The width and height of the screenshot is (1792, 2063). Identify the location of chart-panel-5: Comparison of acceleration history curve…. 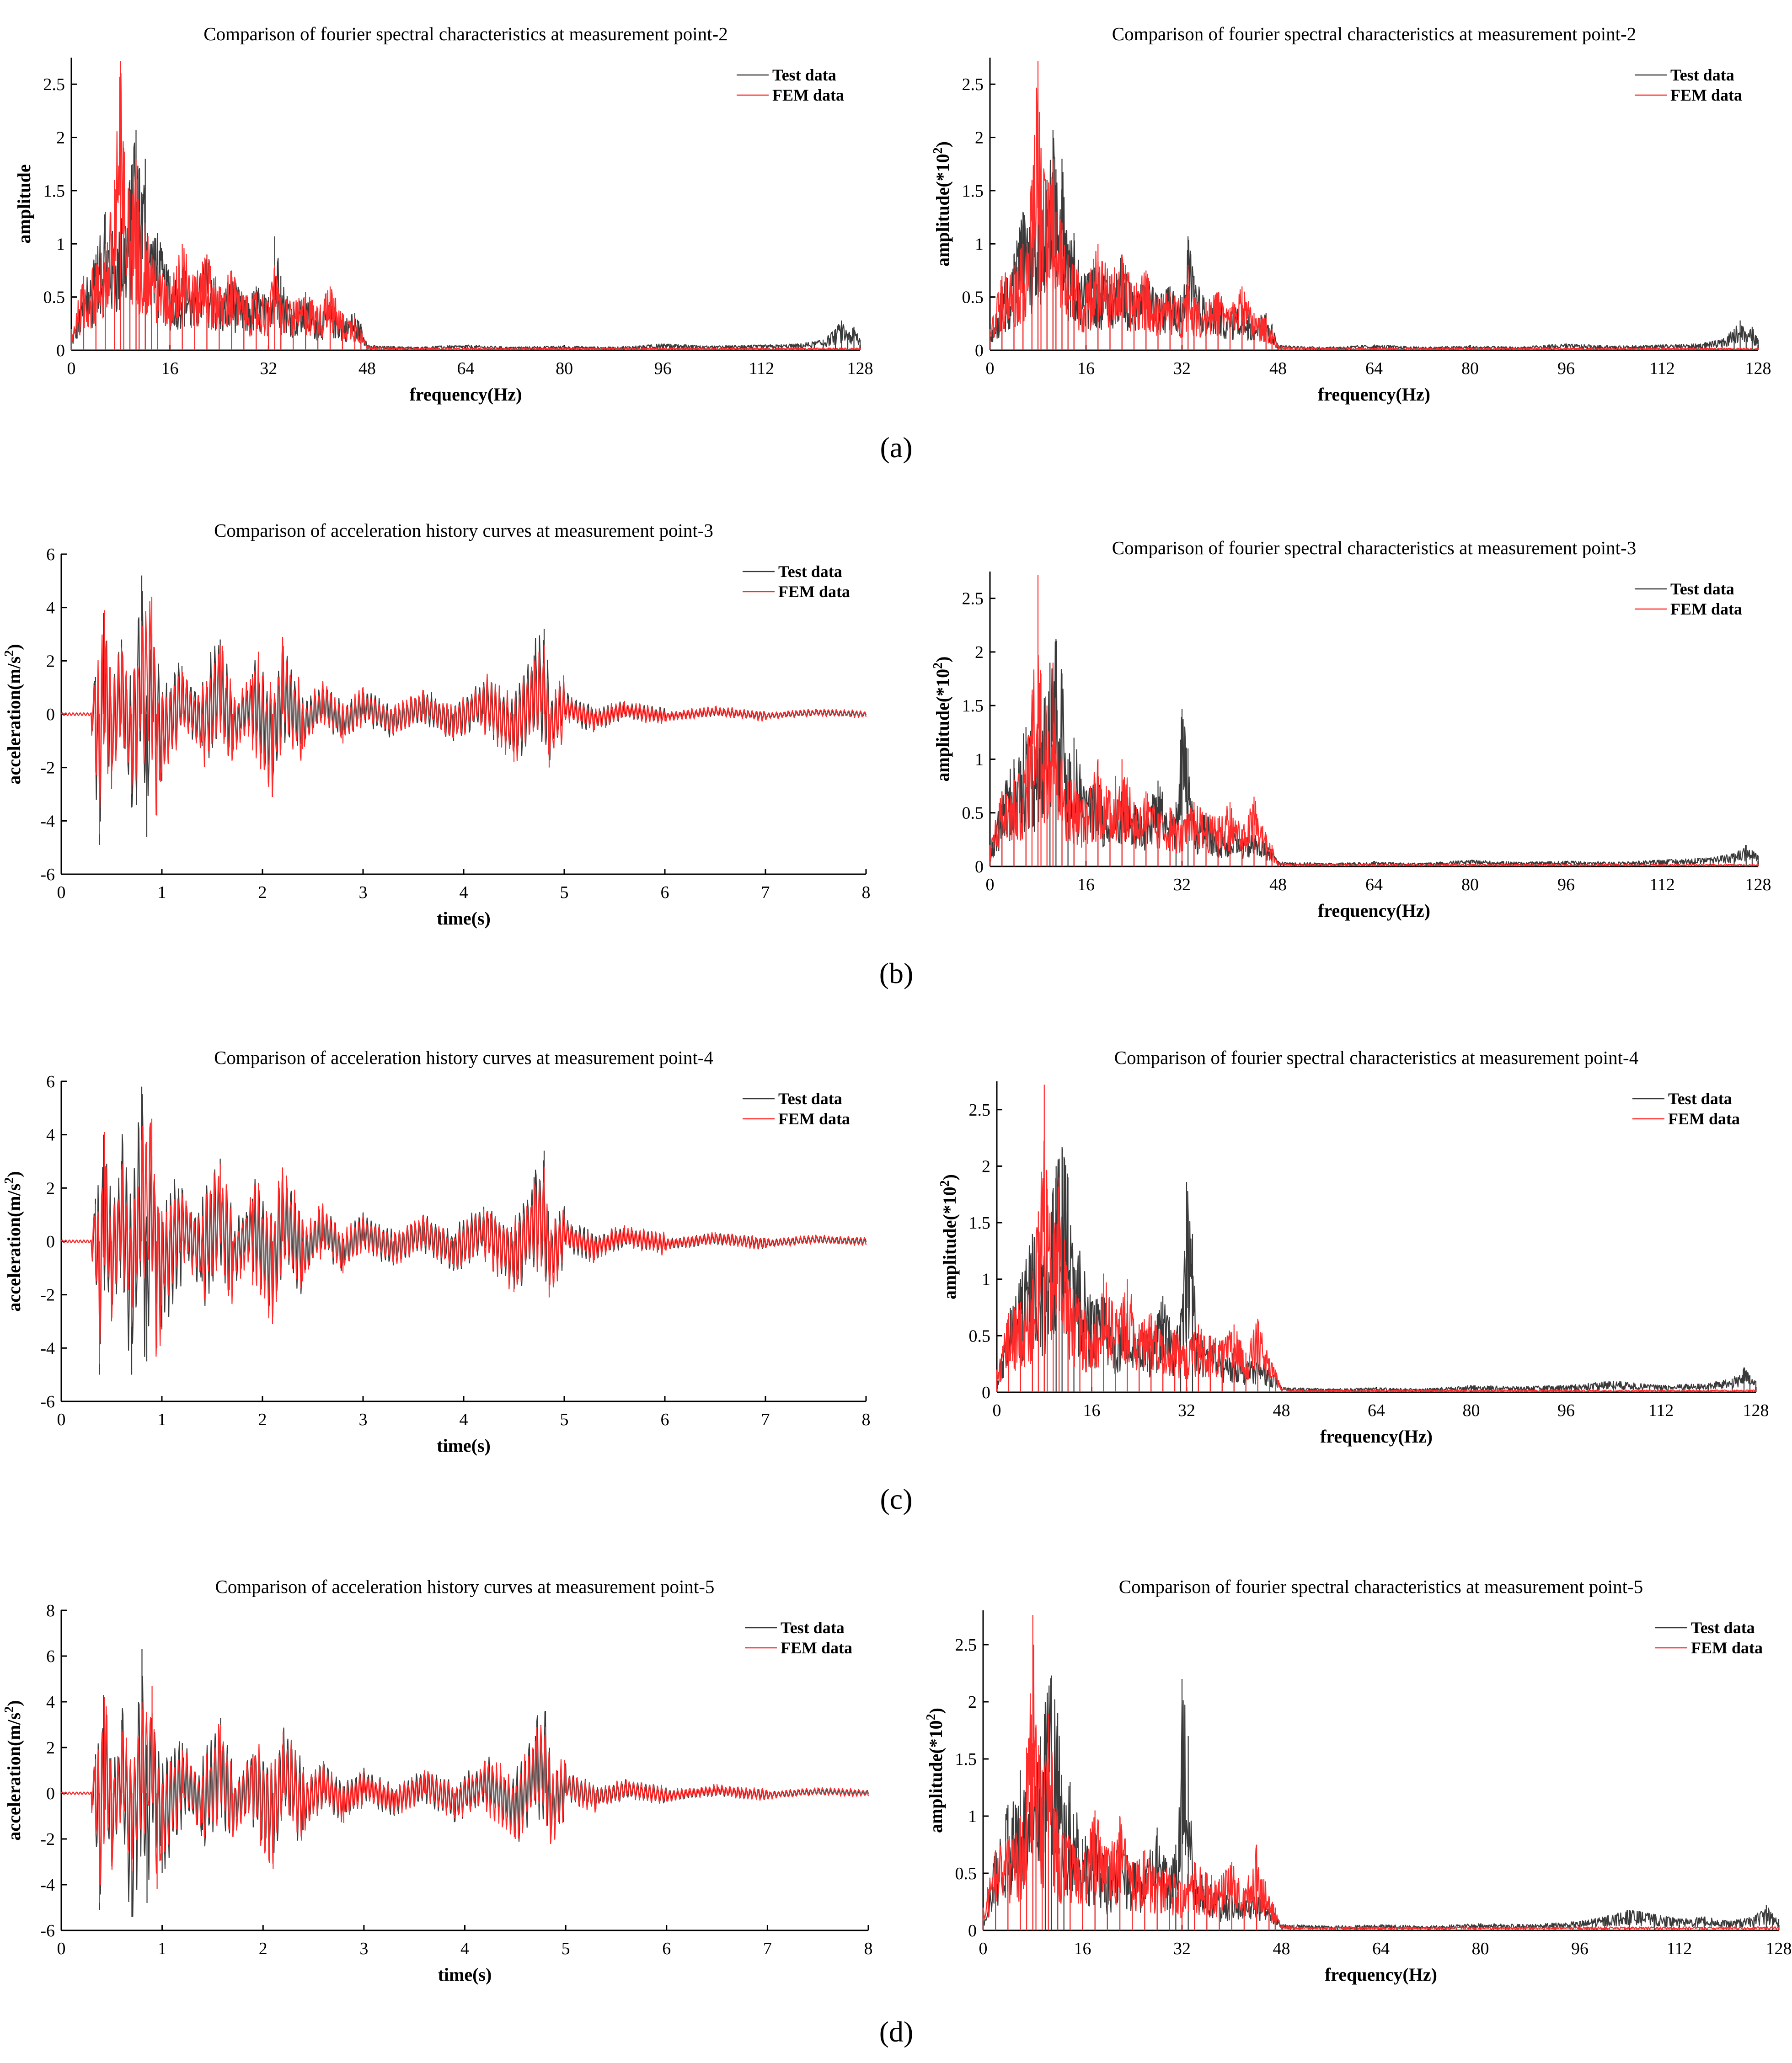
(436, 1251).